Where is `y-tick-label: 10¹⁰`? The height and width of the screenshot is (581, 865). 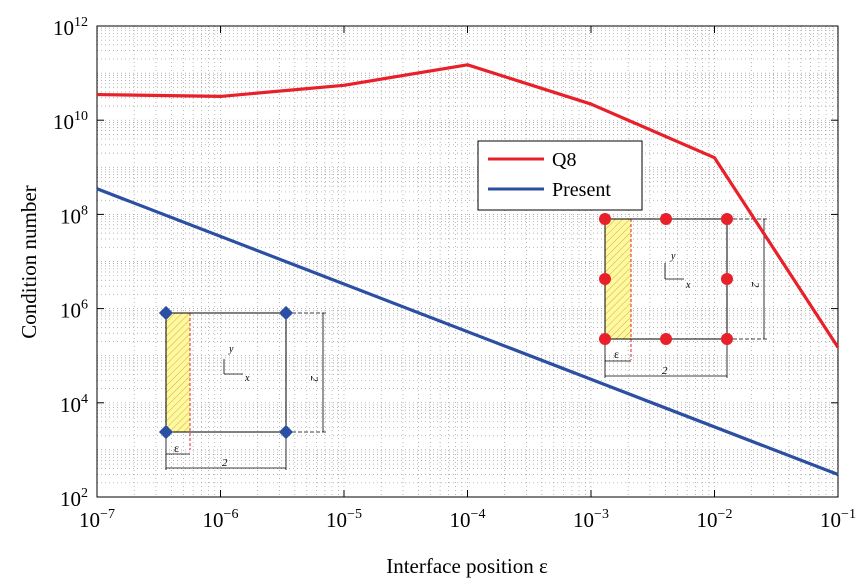
y-tick-label: 10¹⁰ is located at coordinates (70, 121).